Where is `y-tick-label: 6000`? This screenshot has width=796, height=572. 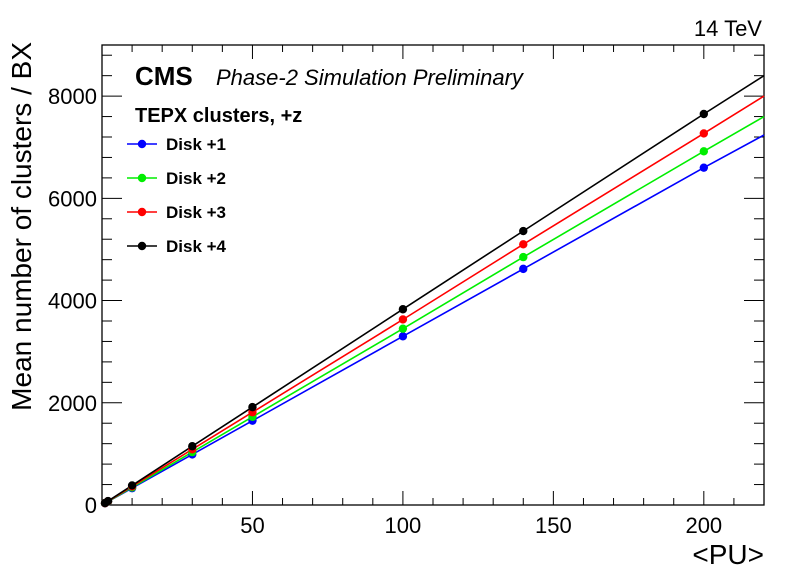
y-tick-label: 6000 is located at coordinates (72, 198).